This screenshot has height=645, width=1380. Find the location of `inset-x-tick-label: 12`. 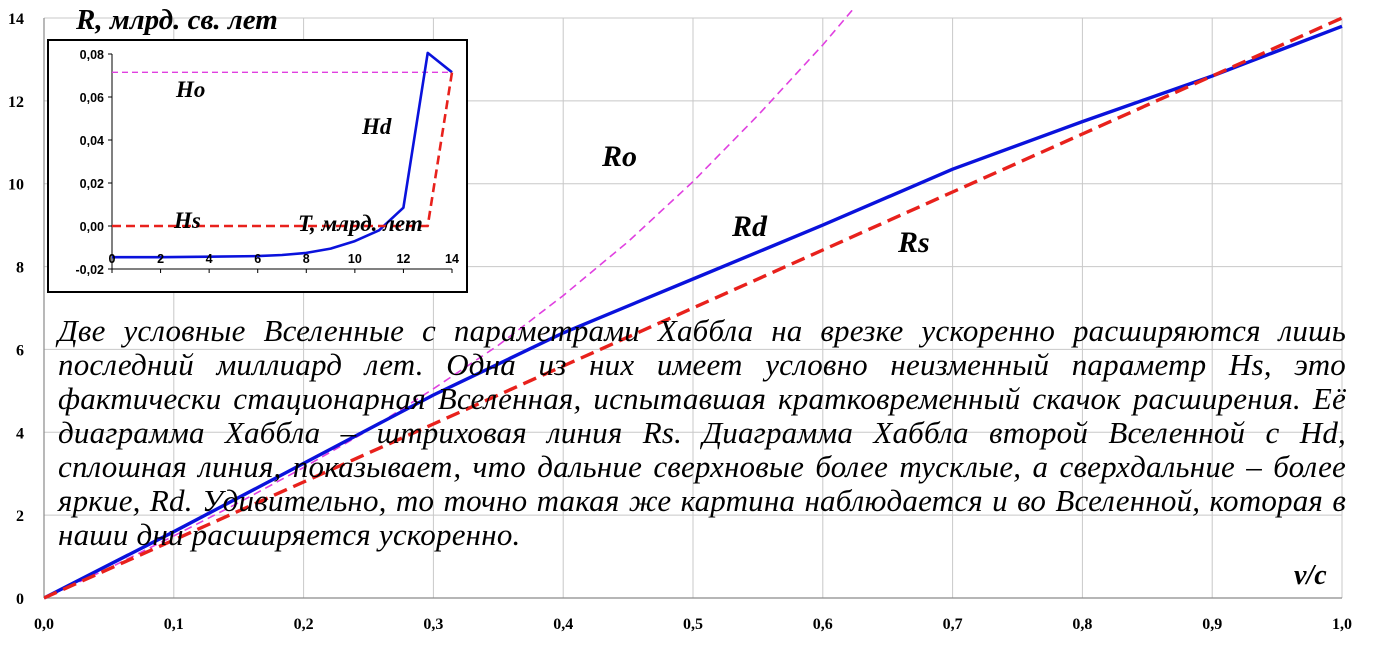

inset-x-tick-label: 12 is located at coordinates (403, 259).